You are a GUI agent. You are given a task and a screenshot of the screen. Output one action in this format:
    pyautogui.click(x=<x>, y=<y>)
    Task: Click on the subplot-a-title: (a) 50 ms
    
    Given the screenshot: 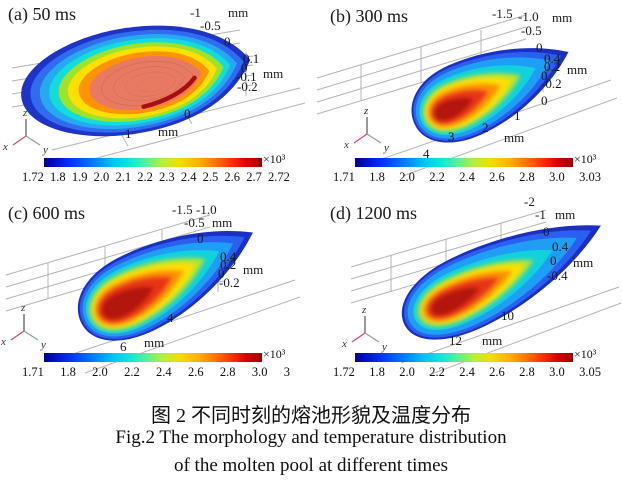 What is the action you would take?
    pyautogui.click(x=42, y=14)
    